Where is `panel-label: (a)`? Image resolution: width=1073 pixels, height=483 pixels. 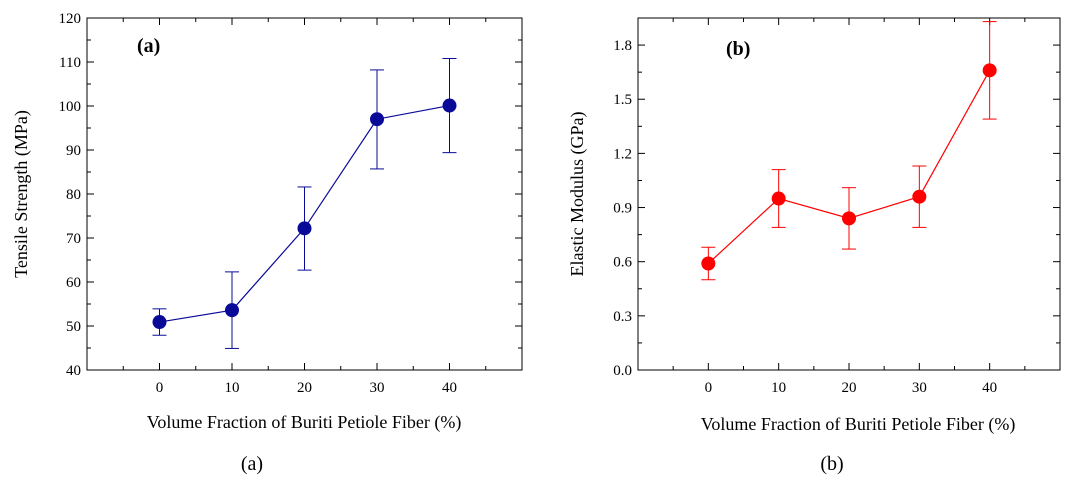
panel-label: (a) is located at coordinates (148, 46).